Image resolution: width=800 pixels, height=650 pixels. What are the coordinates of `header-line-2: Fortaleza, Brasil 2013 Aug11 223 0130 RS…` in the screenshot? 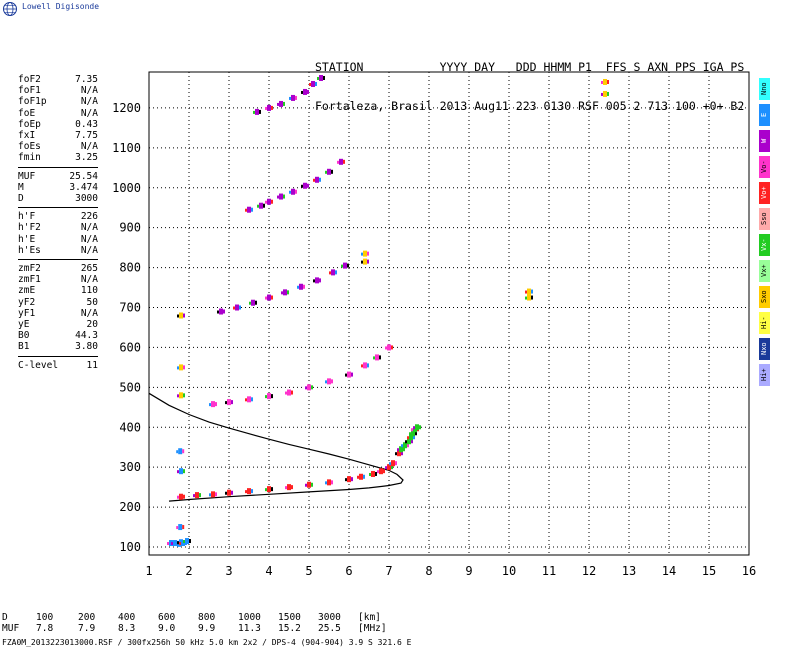 It's located at (530, 106).